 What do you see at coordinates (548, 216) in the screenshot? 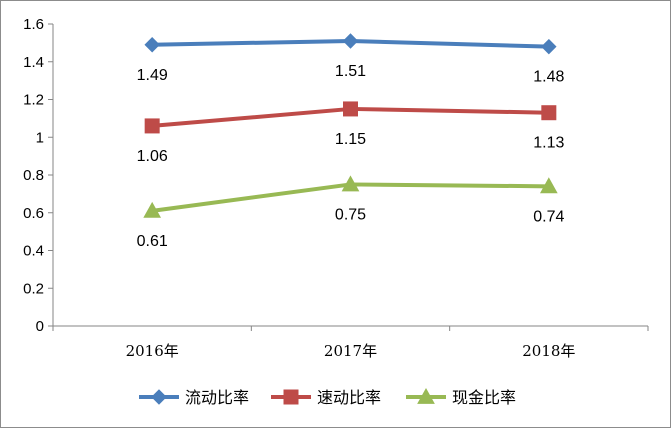
I see `data-label: 0.74` at bounding box center [548, 216].